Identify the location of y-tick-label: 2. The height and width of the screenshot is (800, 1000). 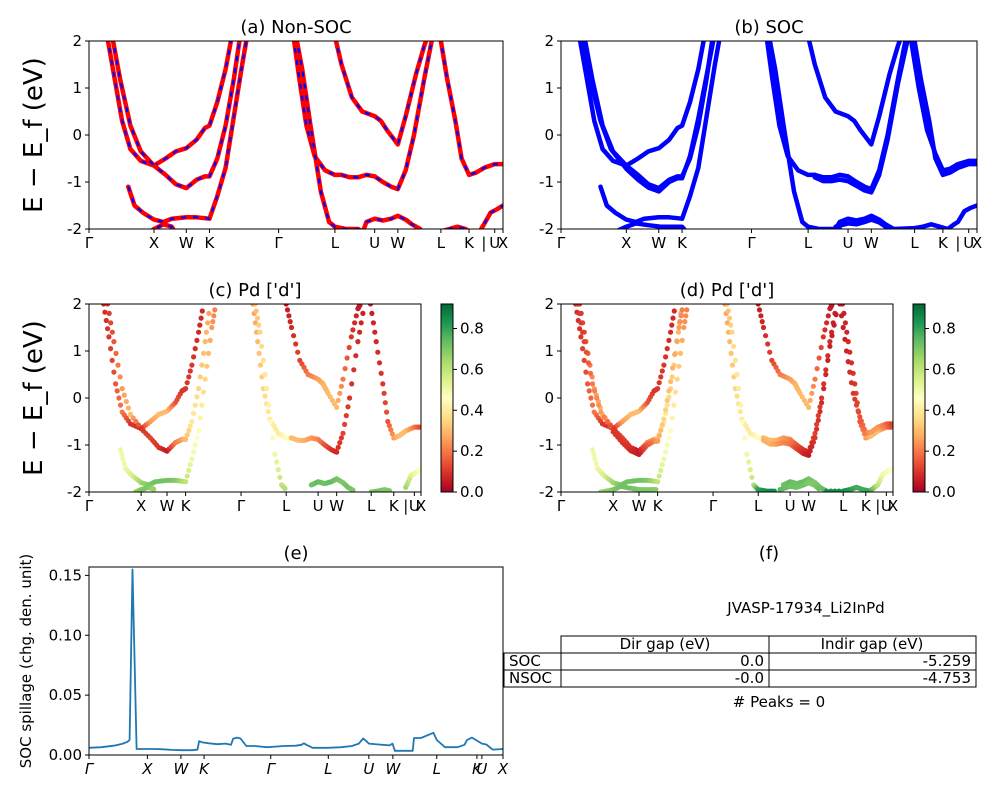
(77, 304).